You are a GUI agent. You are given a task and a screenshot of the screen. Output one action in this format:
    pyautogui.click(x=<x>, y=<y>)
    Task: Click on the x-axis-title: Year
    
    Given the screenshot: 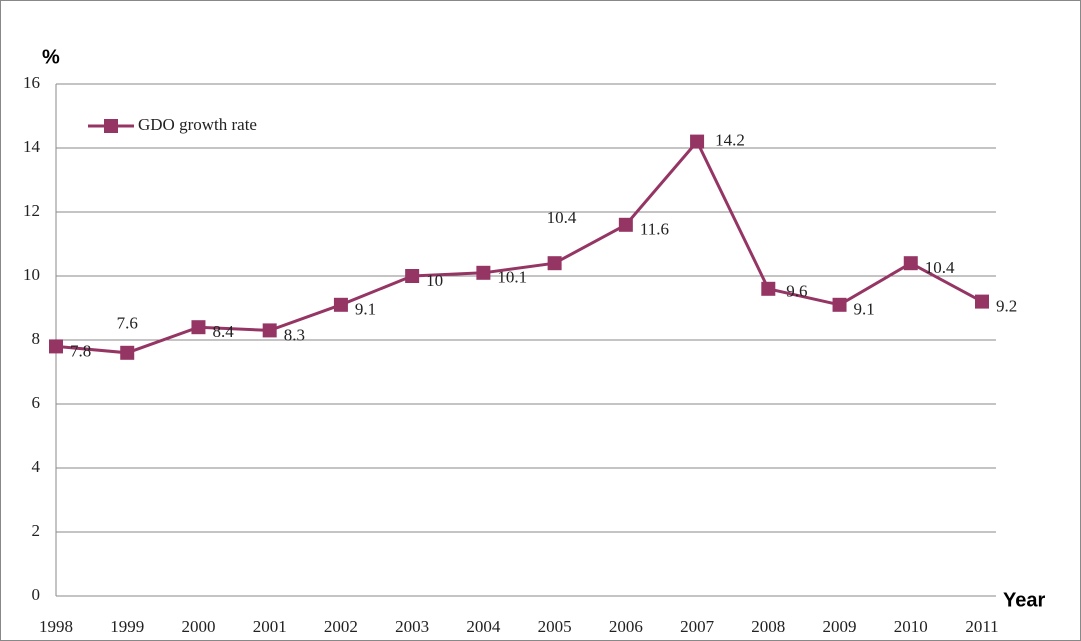 What is the action you would take?
    pyautogui.click(x=1024, y=600)
    